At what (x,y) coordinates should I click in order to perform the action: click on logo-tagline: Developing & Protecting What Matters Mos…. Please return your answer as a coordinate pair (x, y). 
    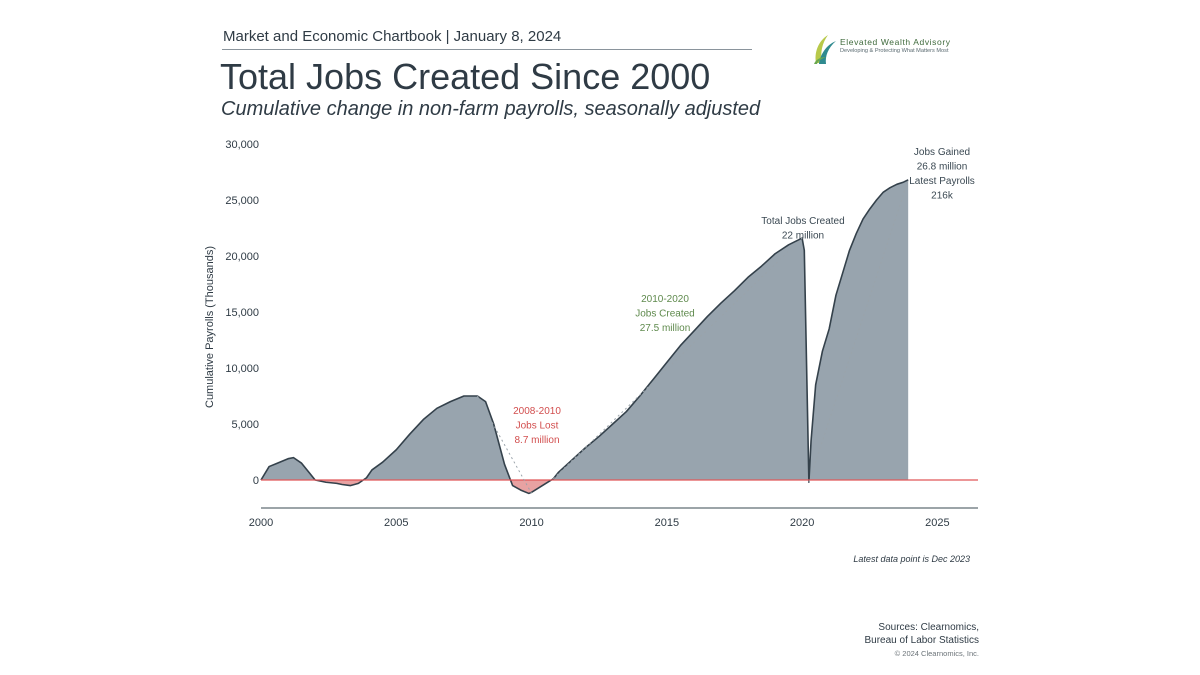
    Looking at the image, I should click on (894, 51).